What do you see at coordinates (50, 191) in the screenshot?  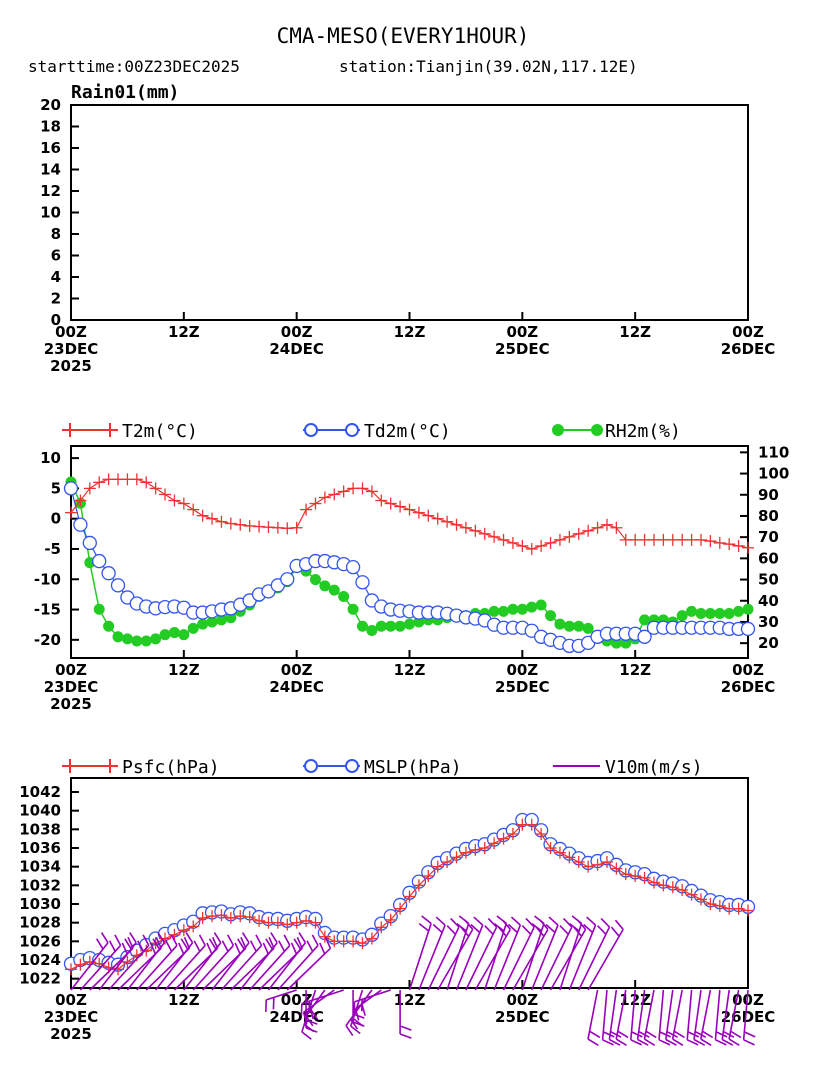 I see `rain-y-tick-label: 12` at bounding box center [50, 191].